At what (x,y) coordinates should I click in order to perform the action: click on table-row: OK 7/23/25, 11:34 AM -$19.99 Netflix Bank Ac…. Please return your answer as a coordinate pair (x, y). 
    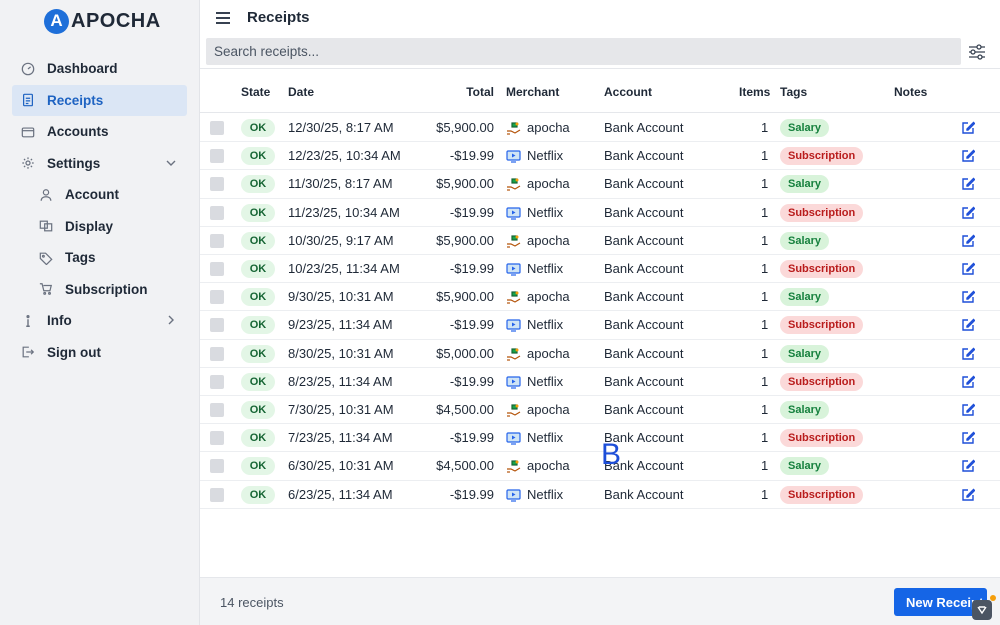
    Looking at the image, I should click on (600, 438).